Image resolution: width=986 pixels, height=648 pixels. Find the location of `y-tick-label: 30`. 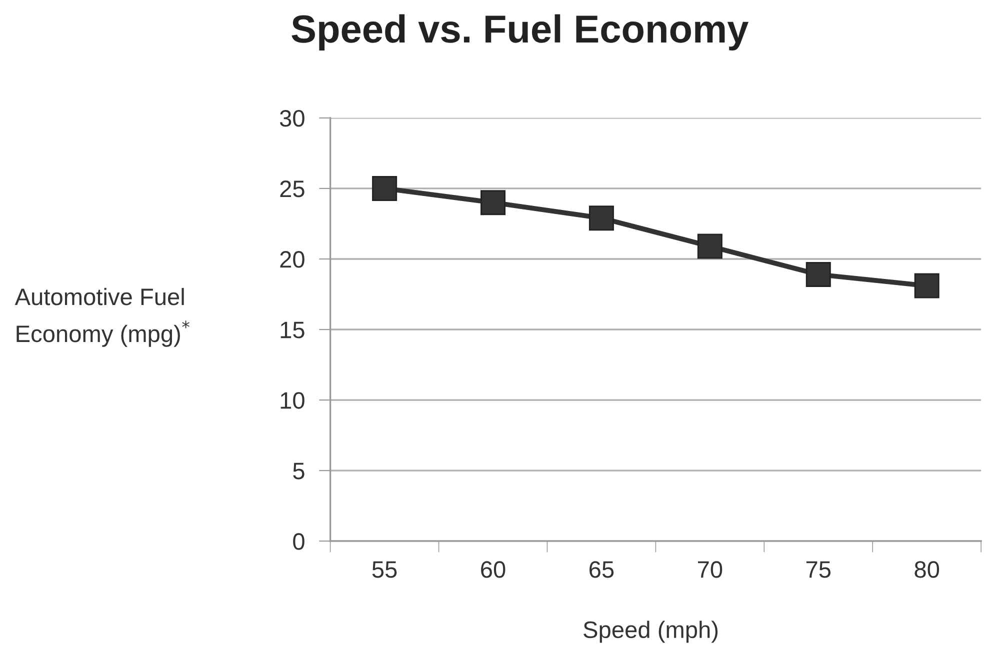

y-tick-label: 30 is located at coordinates (292, 118).